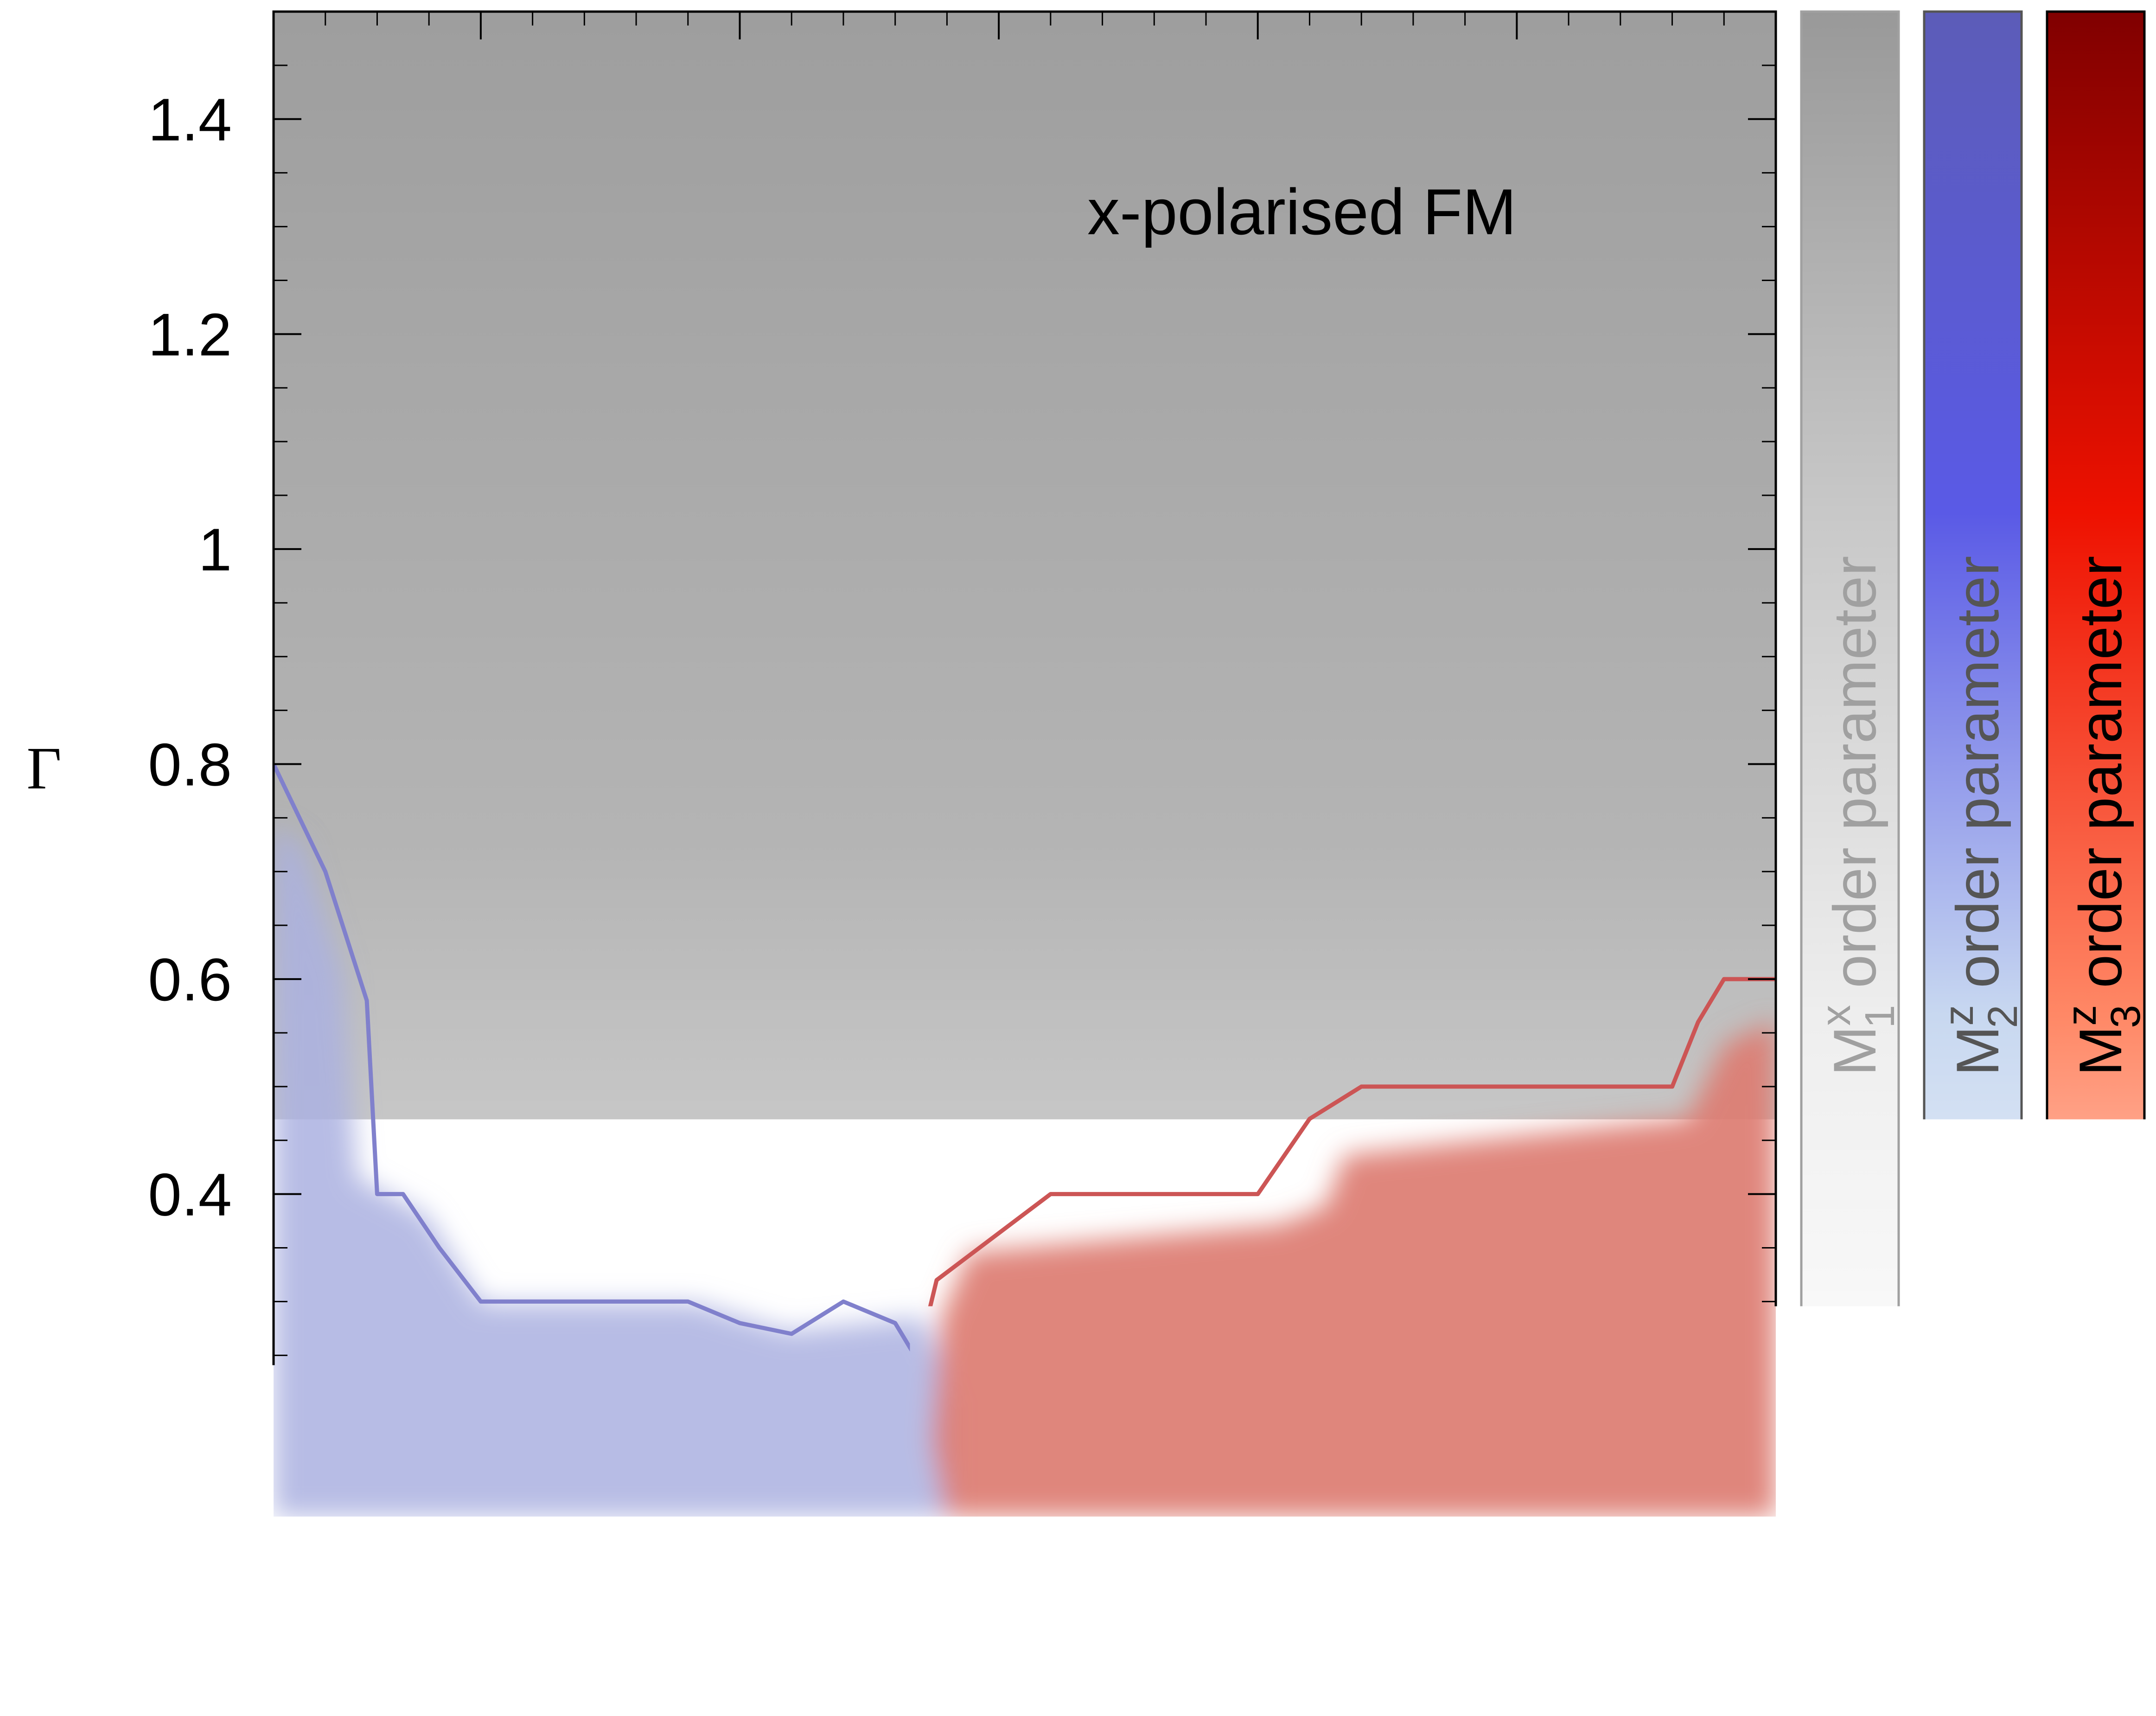 This screenshot has width=2156, height=1716. Describe the element at coordinates (190, 120) in the screenshot. I see `y-tick-label: 1.4` at that location.